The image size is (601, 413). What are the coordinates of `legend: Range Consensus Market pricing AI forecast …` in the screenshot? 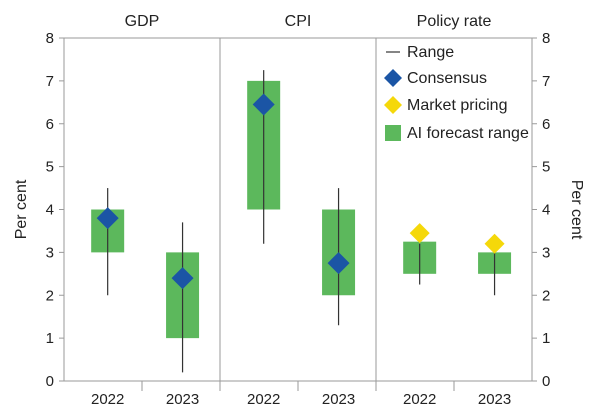 It's located at (456, 93).